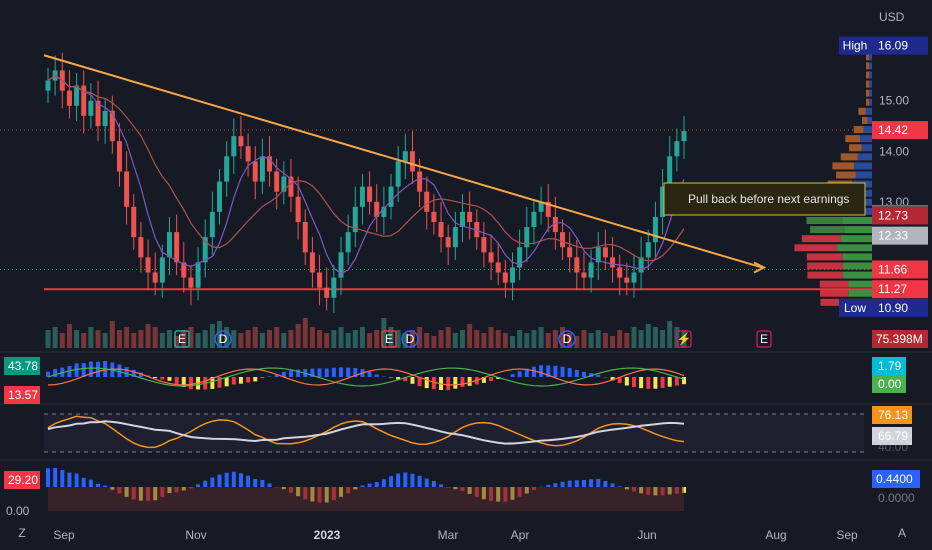 The image size is (932, 550). Describe the element at coordinates (764, 199) in the screenshot. I see `annotation-box` at that location.